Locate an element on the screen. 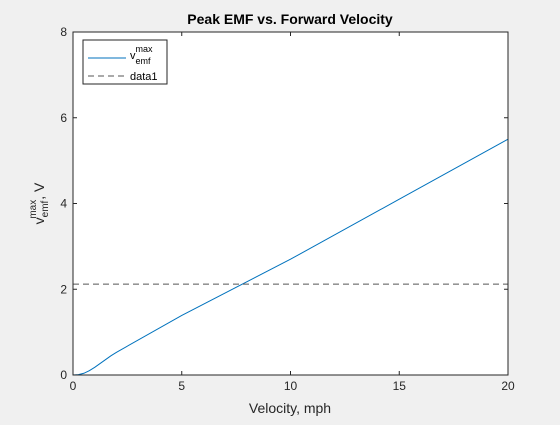 Image resolution: width=560 pixels, height=425 pixels. x-tick-label: 15 is located at coordinates (400, 386).